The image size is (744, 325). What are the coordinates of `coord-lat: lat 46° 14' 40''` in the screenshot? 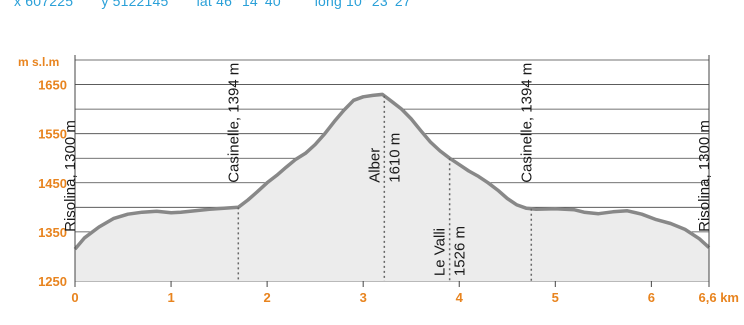 It's located at (241, 4).